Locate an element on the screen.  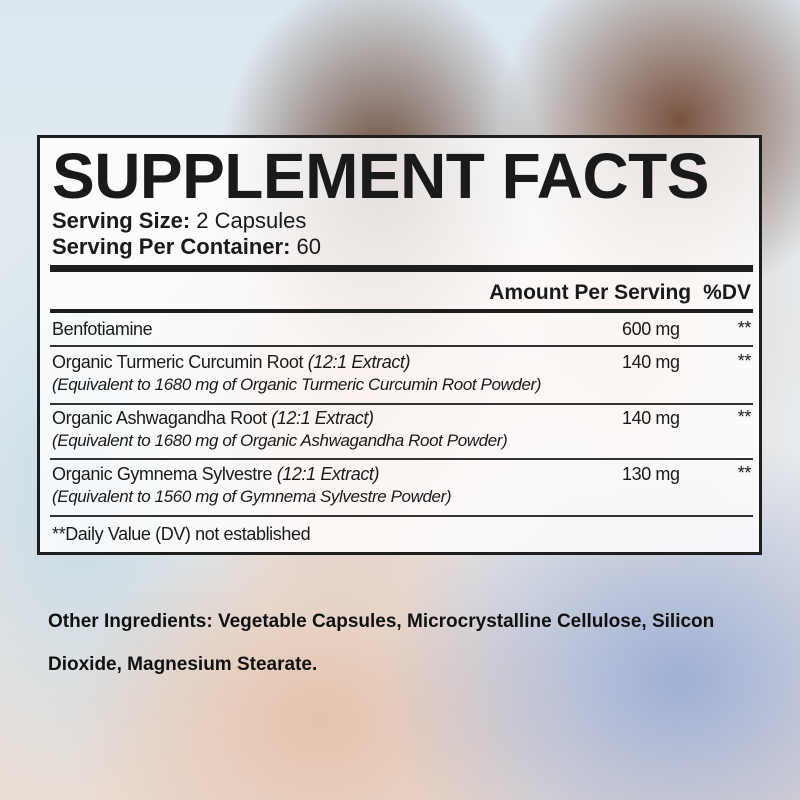
ingredient-amount: 130 mg is located at coordinates (651, 474).